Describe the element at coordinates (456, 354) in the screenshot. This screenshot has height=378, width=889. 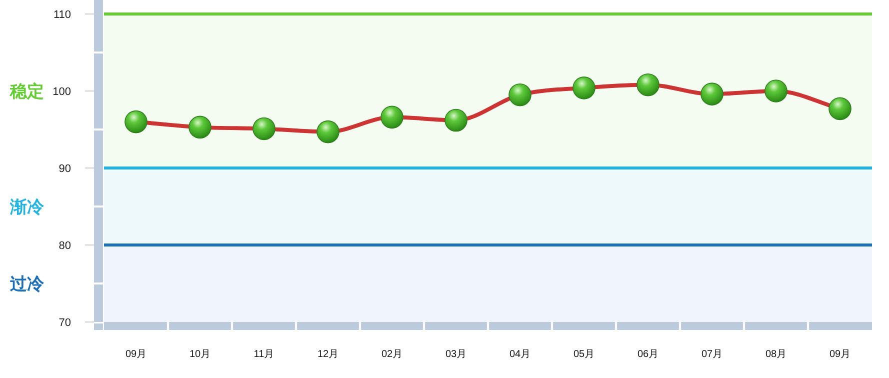
I see `x-tick-label: 03月` at that location.